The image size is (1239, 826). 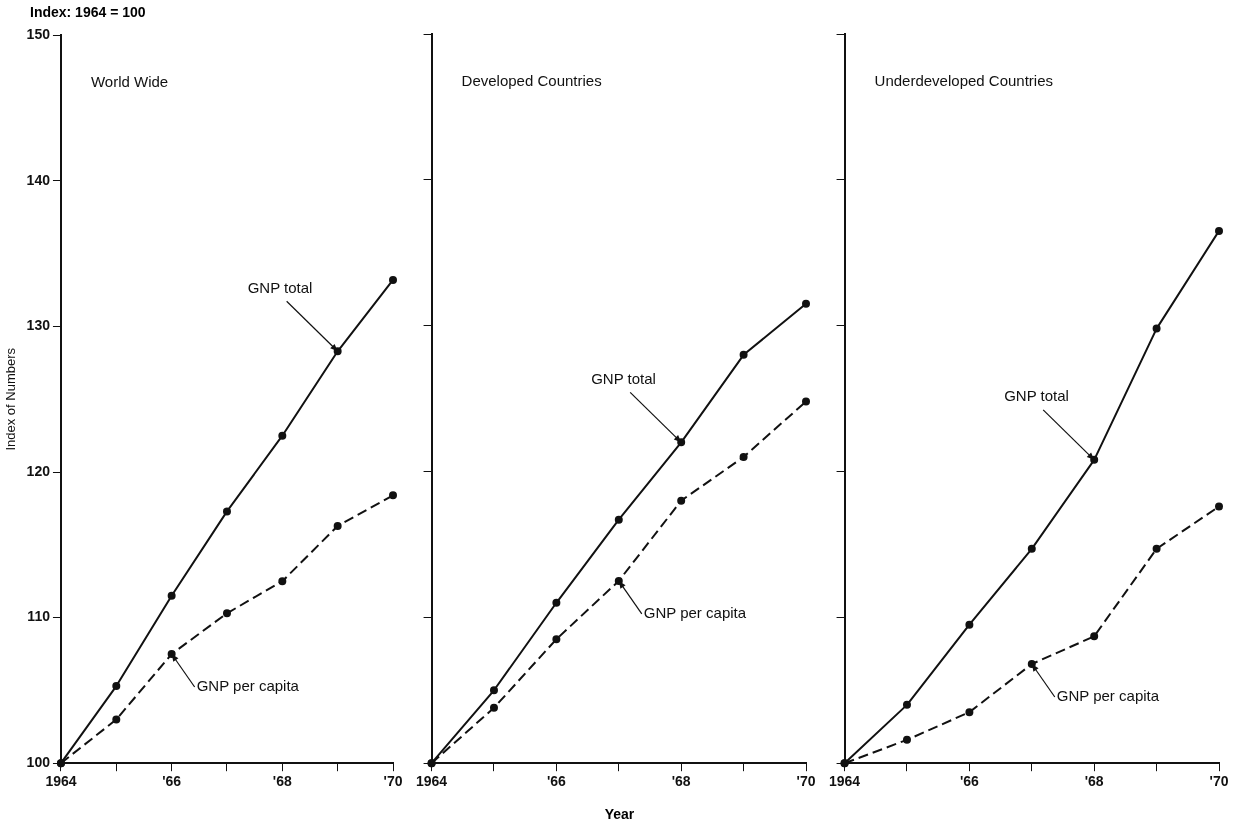 What do you see at coordinates (129, 82) in the screenshot?
I see `text: World Wide` at bounding box center [129, 82].